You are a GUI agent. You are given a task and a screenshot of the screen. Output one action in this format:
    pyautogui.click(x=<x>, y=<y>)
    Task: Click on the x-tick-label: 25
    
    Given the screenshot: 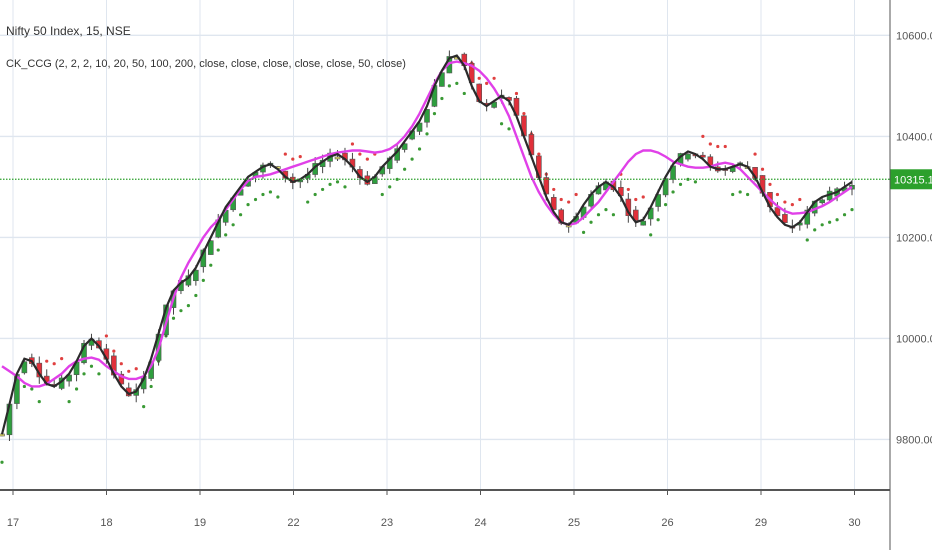 What is the action you would take?
    pyautogui.click(x=574, y=523)
    